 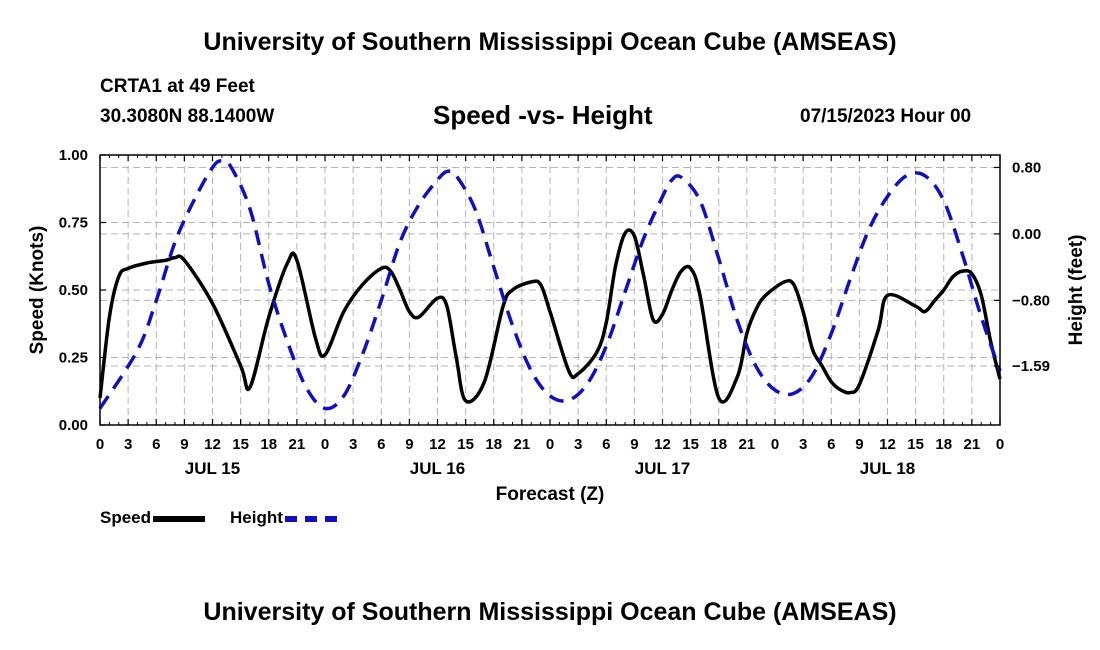 I want to click on day-label: JUL 17, so click(x=662, y=468).